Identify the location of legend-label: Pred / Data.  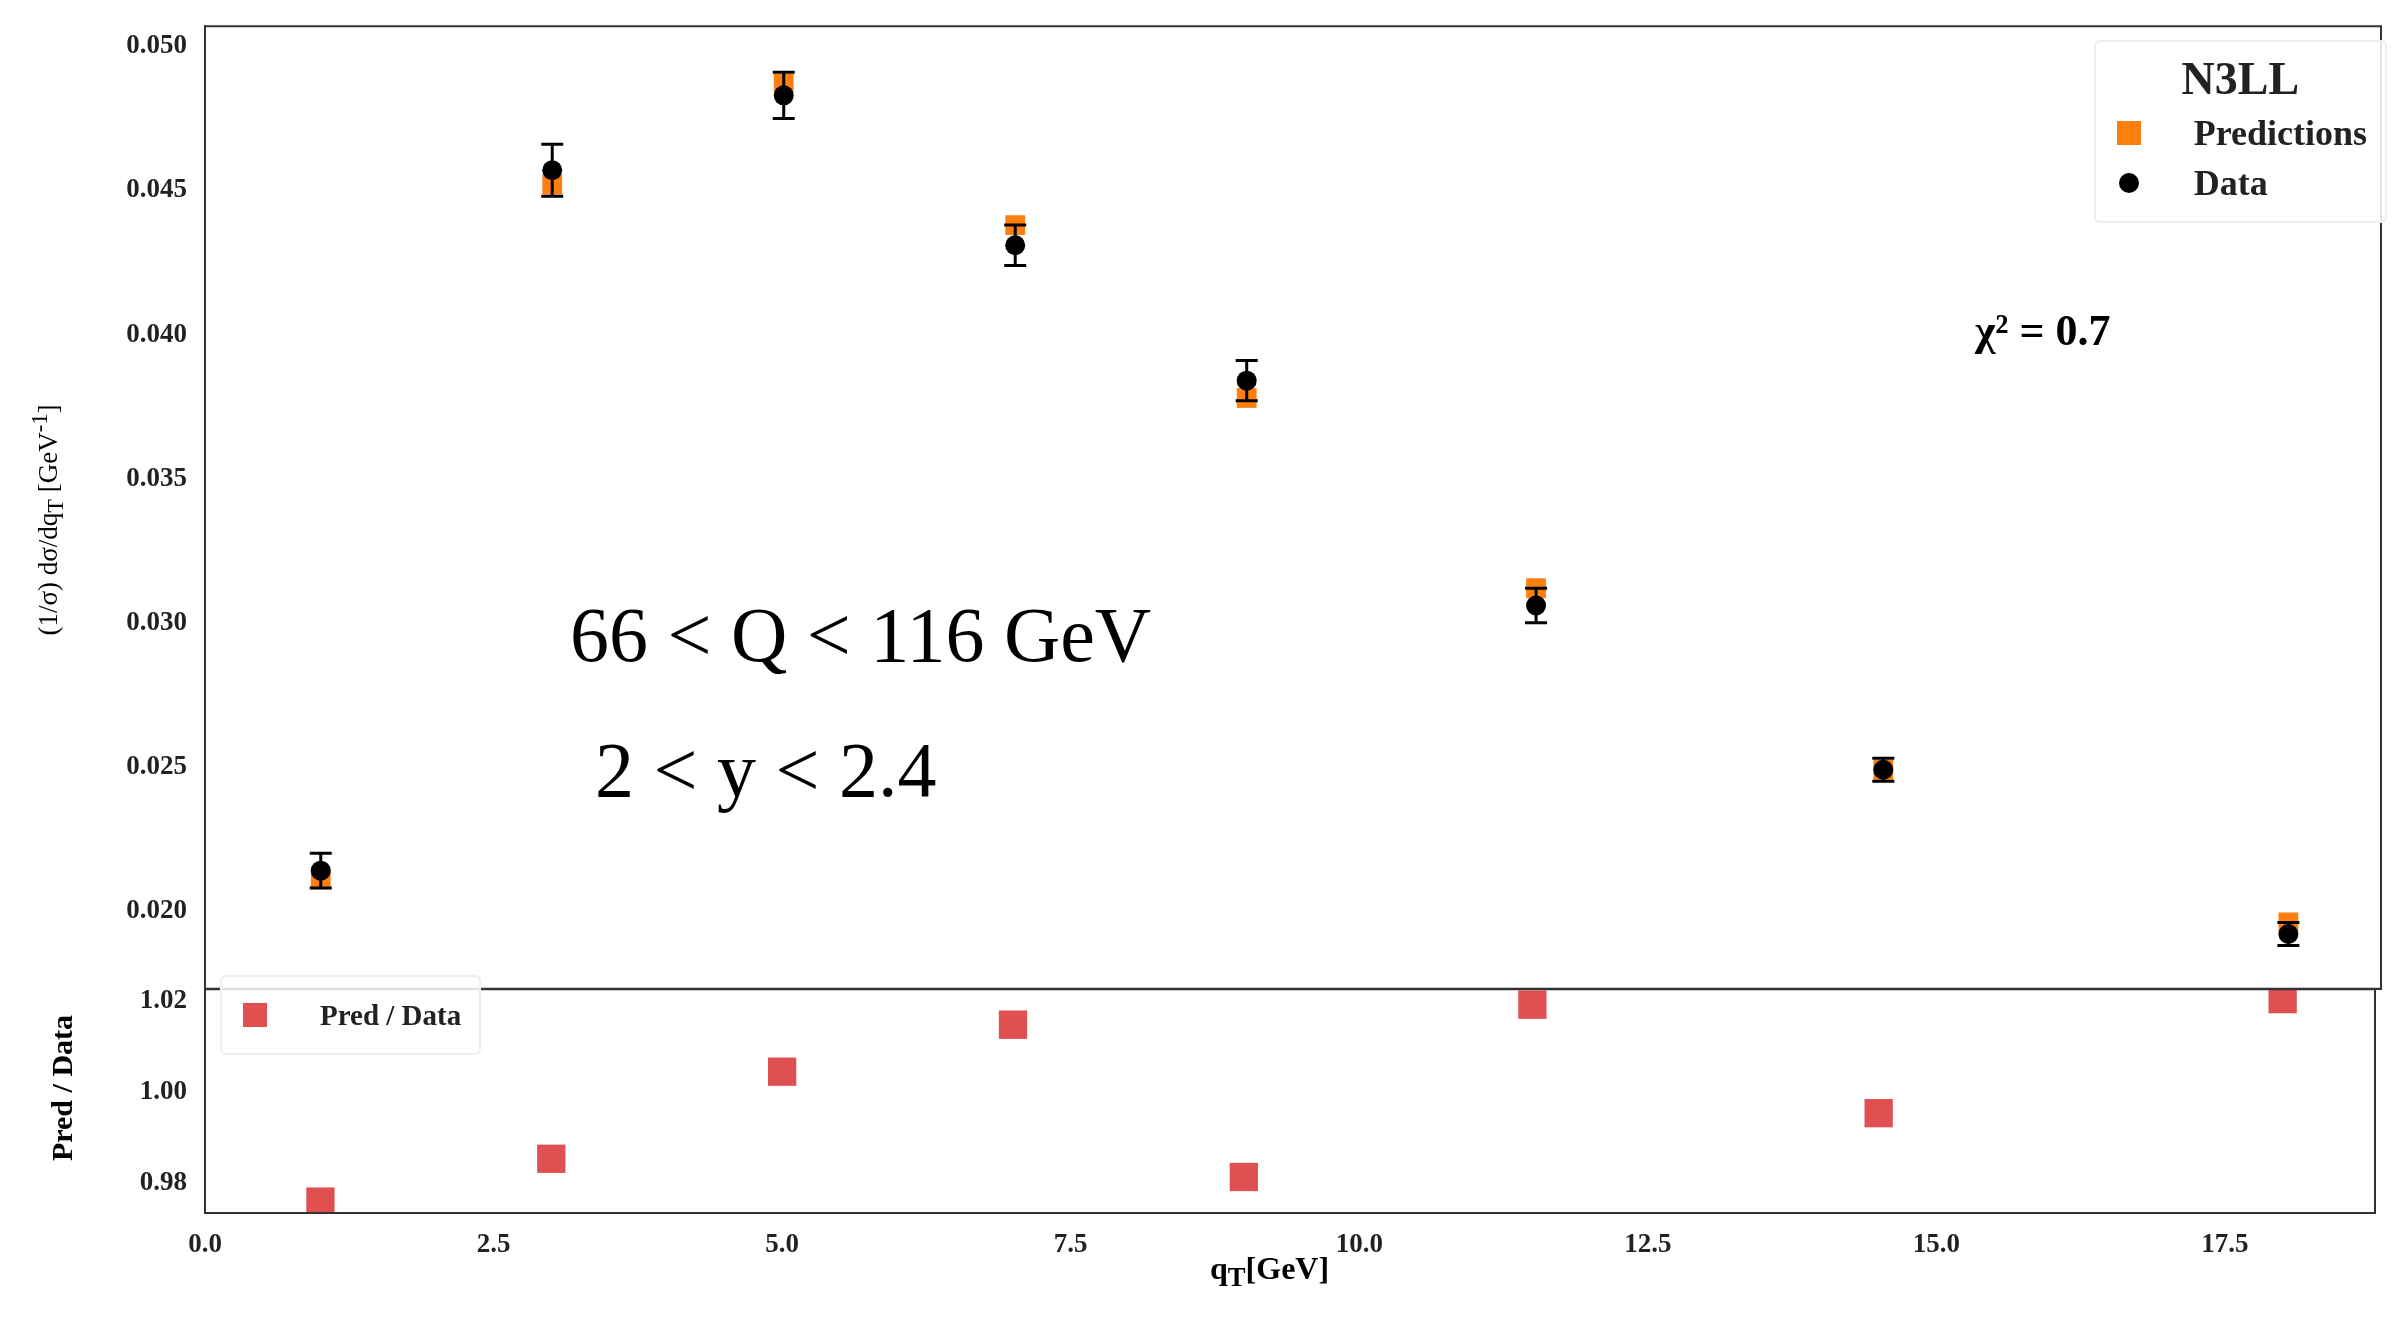
(391, 1015).